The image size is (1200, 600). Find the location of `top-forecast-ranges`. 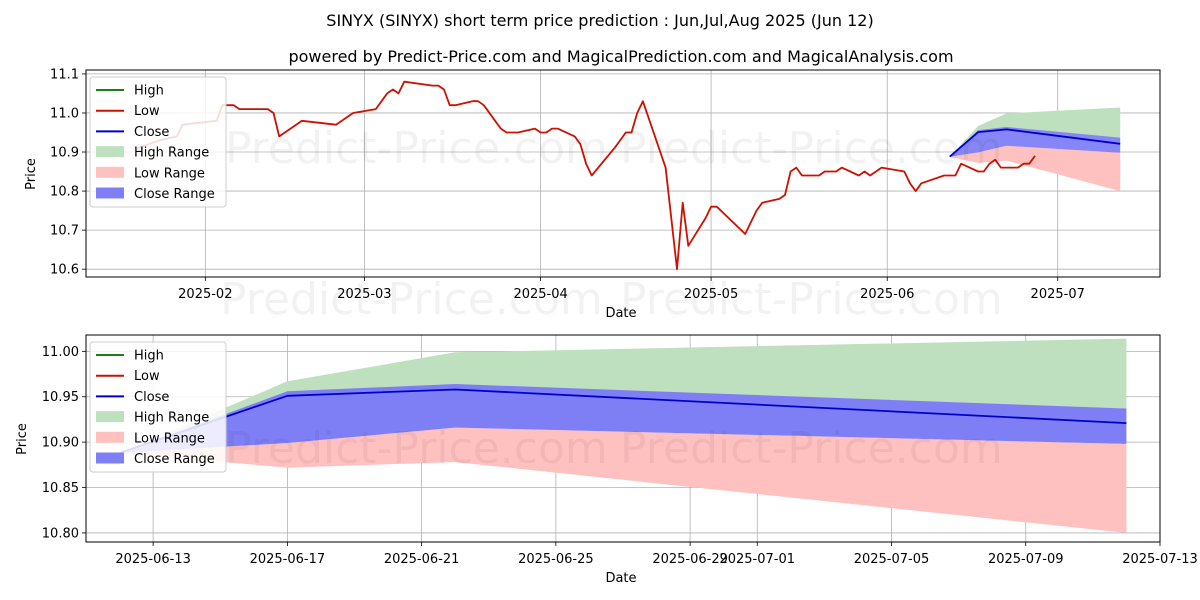

top-forecast-ranges is located at coordinates (1035, 149).